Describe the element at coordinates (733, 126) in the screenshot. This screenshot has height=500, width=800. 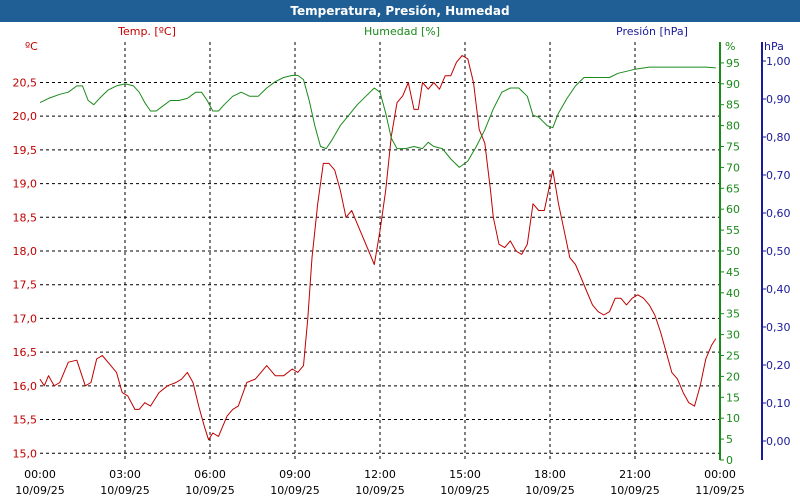
I see `humidity-tick-label: 80` at that location.